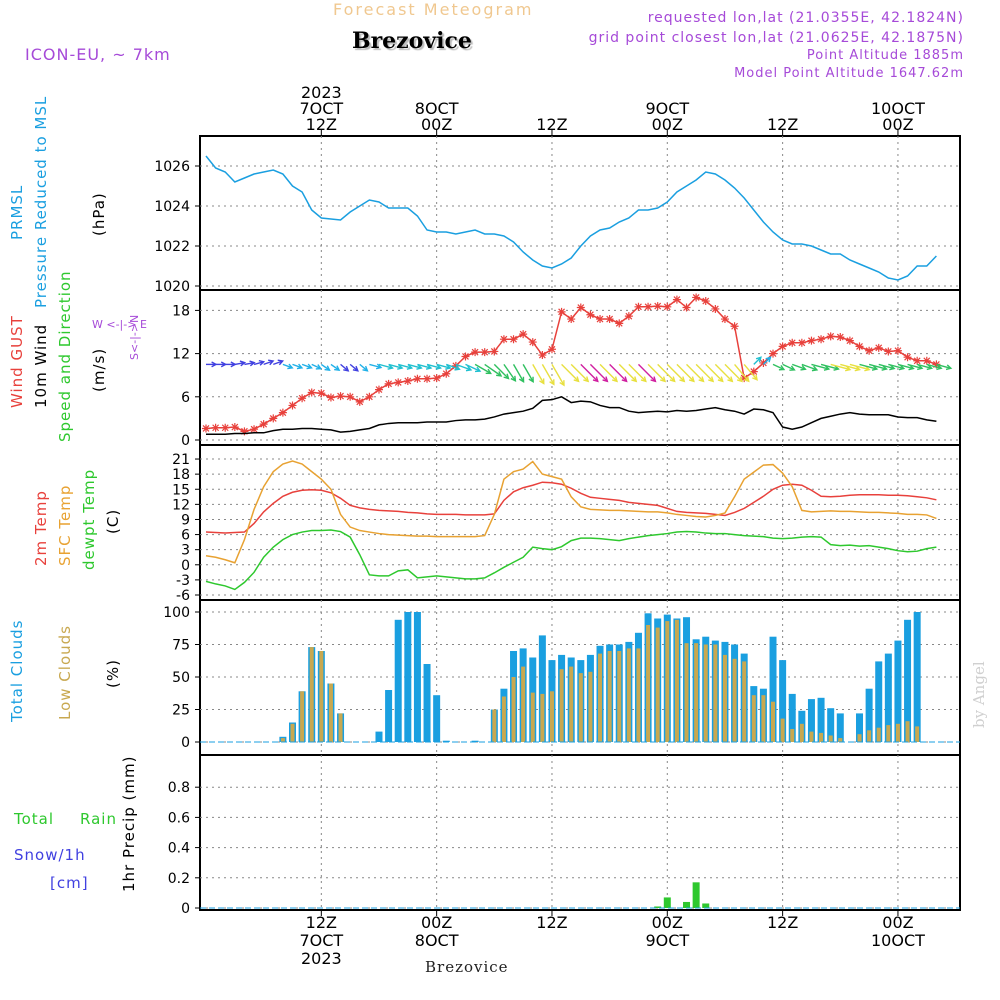 Image resolution: width=1000 pixels, height=1000 pixels. What do you see at coordinates (580, 522) in the screenshot?
I see `panel-frame` at bounding box center [580, 522].